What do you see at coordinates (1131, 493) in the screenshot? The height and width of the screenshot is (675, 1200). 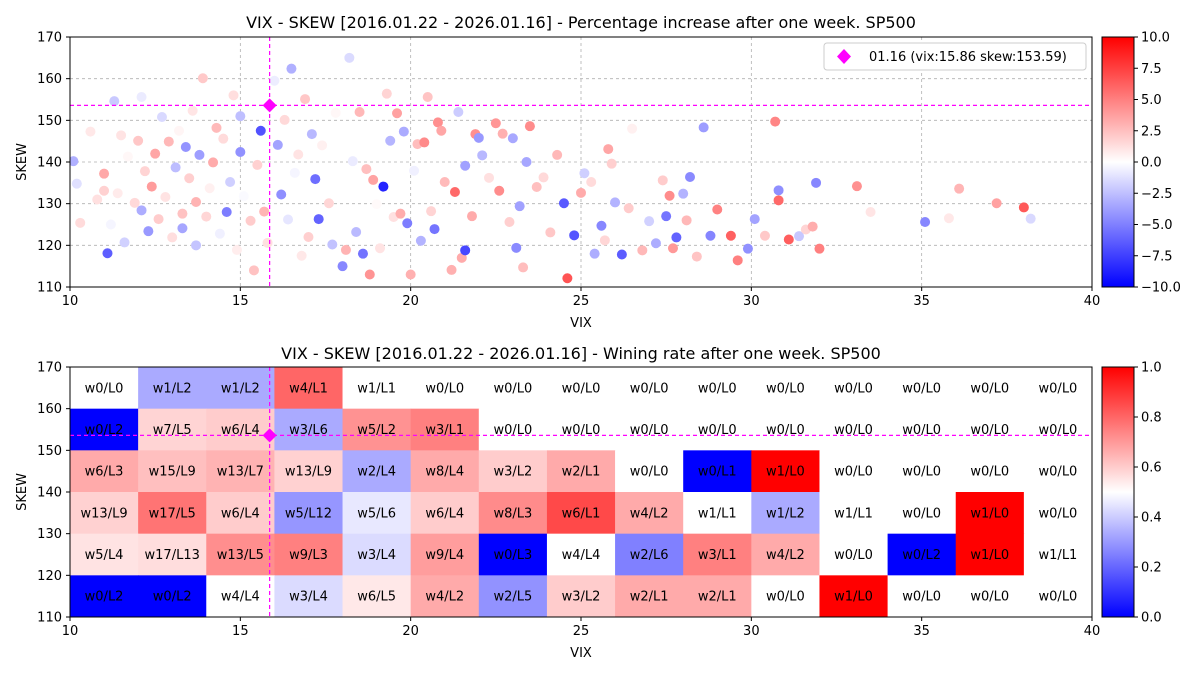 I see `heatmap-colorbar: 1.0 0.8 0.6 0.4 0.2 0.0` at bounding box center [1131, 493].